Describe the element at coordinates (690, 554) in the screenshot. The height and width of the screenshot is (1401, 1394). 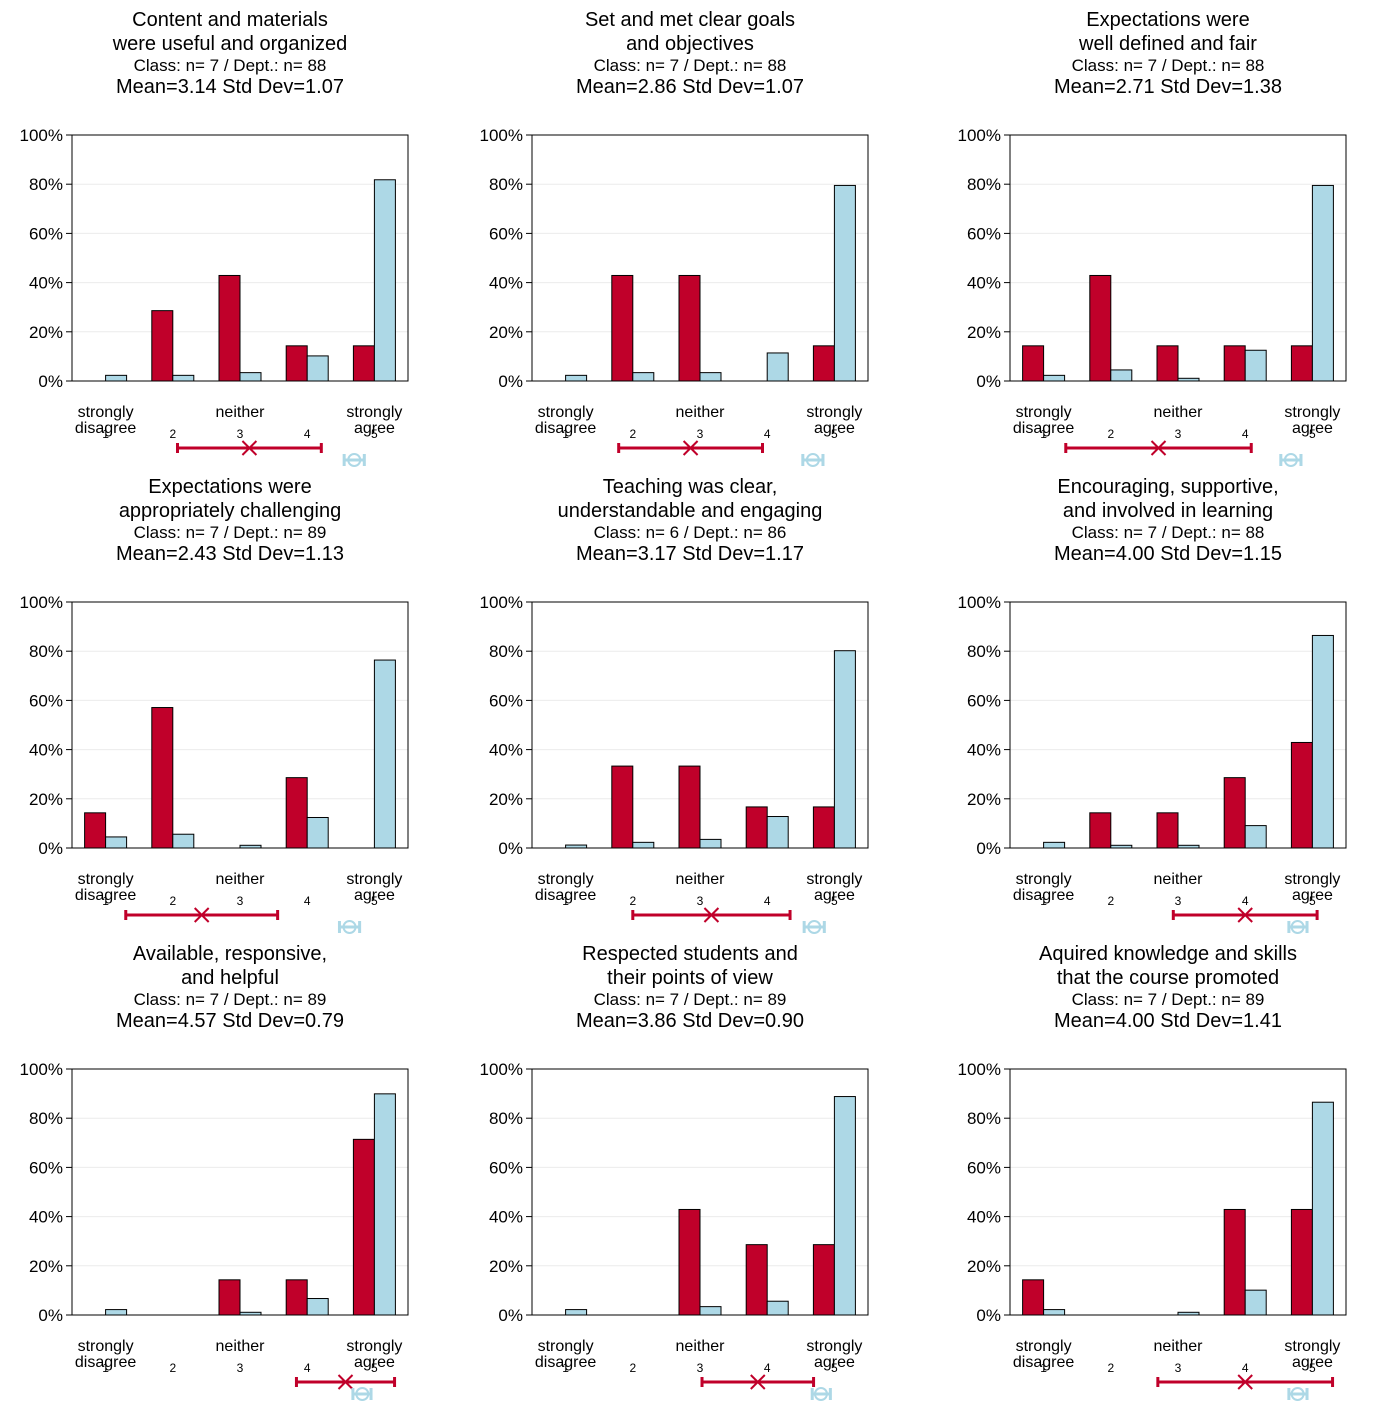
I see `mean-stddev-line: Mean=3.17 Std Dev=1.17` at that location.